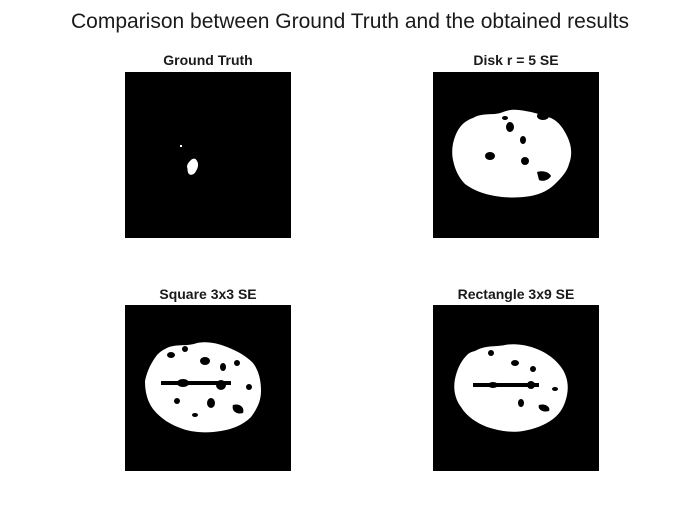  Describe the element at coordinates (511, 388) in the screenshot. I see `rectangle-mask-region` at that location.